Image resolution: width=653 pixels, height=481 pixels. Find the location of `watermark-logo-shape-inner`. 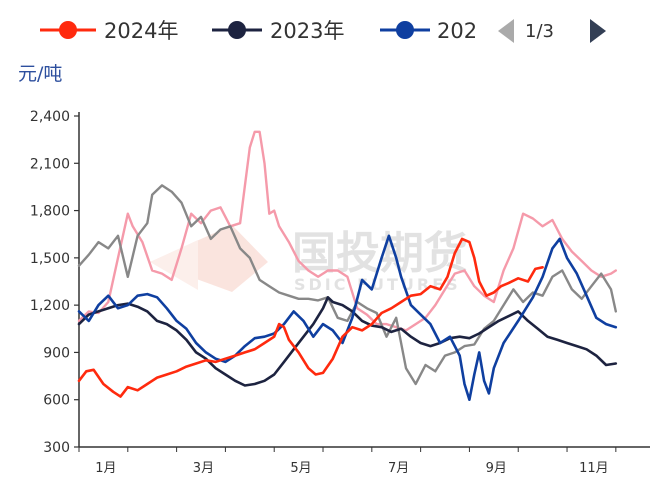

watermark-logo-shape-inner is located at coordinates (174, 265).